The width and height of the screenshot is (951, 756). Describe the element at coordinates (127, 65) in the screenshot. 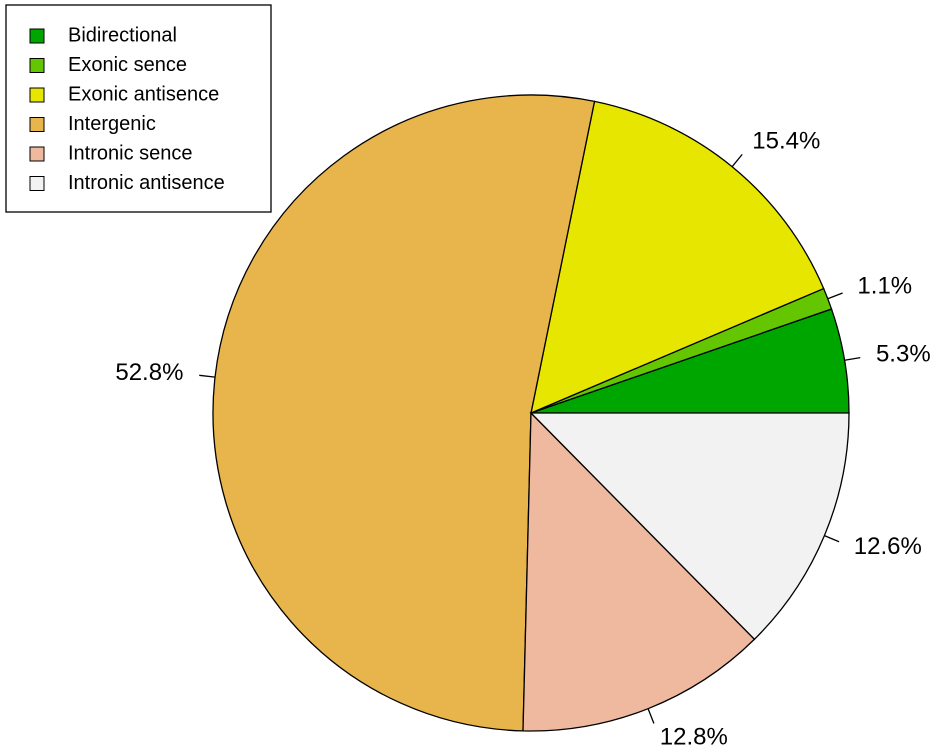

I see `legend-label: Exonic sence` at that location.